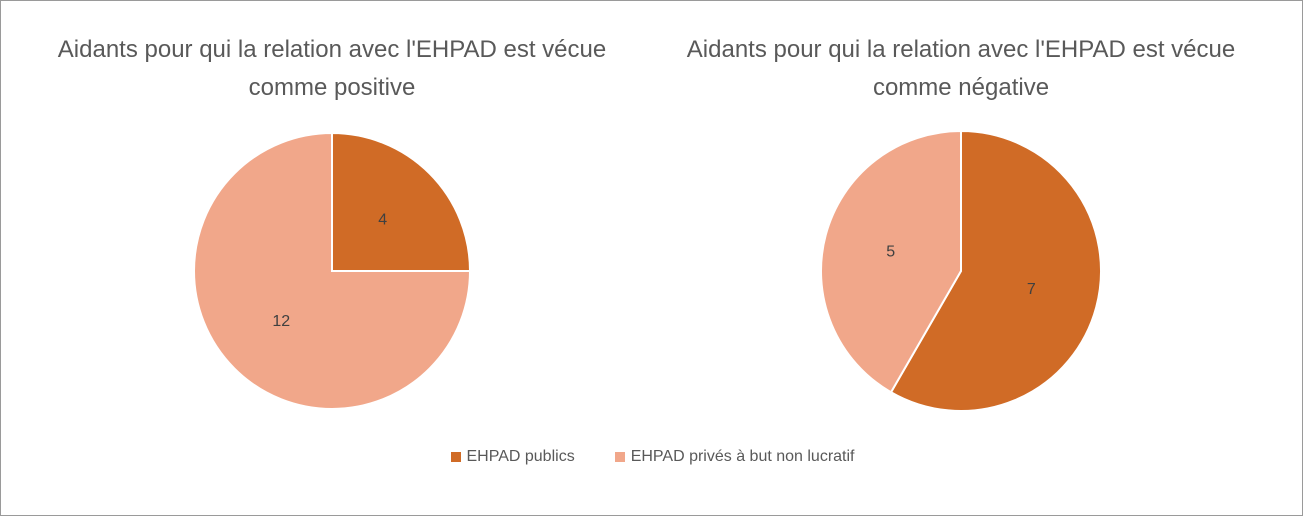 The image size is (1303, 517). I want to click on legend-item: EHPAD privés à but non lucratif, so click(734, 457).